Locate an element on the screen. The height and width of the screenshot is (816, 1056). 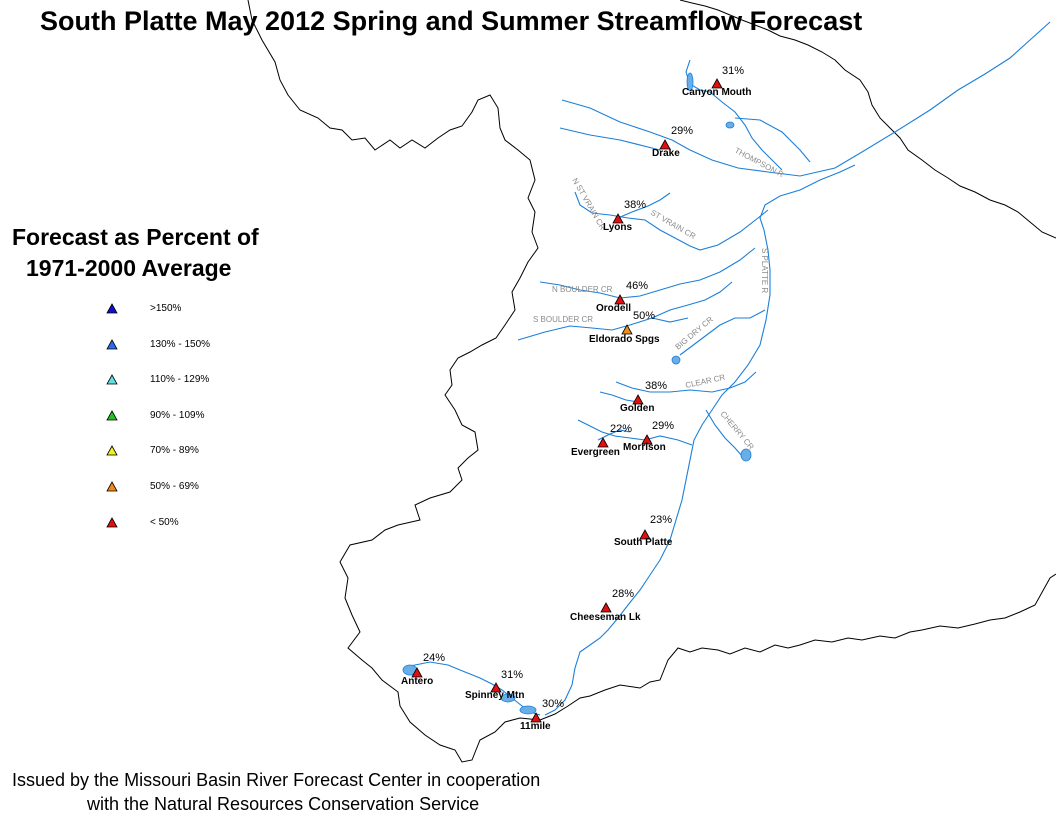
station-cheeseman-lk: 28% Cheeseman Lk is located at coordinates (605, 605).